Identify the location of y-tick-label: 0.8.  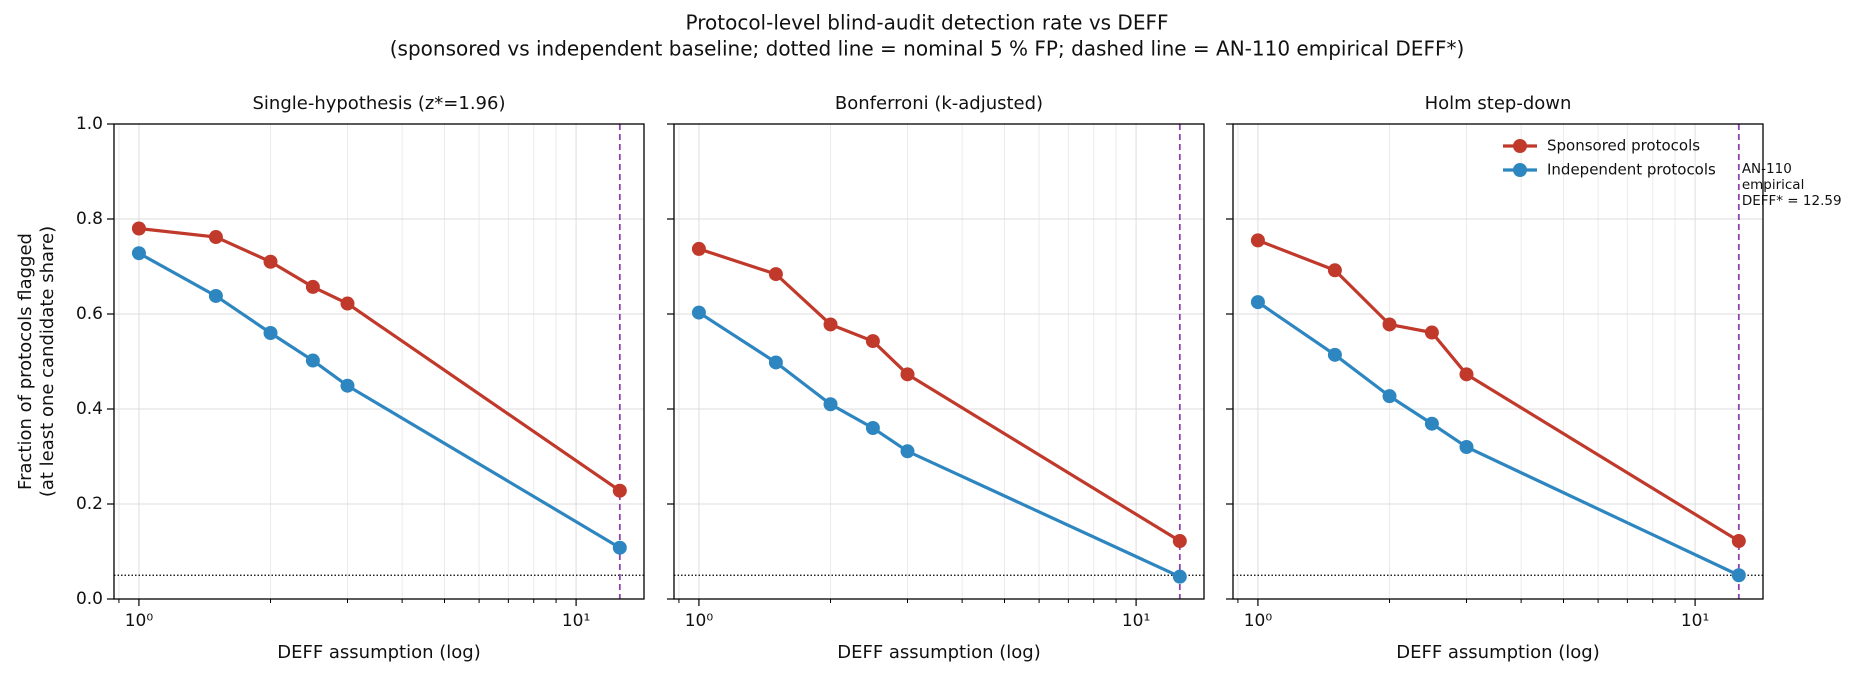
(89, 219).